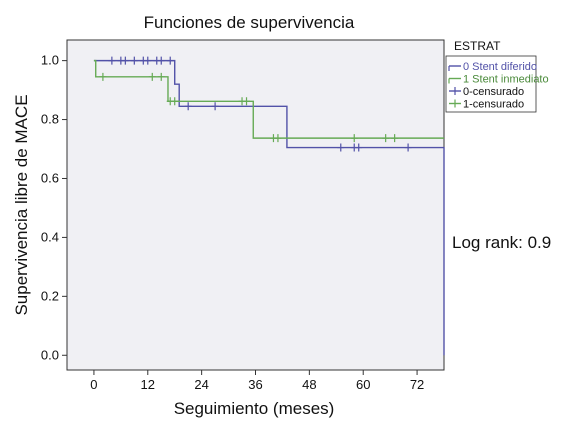  Describe the element at coordinates (50, 60) in the screenshot. I see `y-tick-label: 1.0` at that location.